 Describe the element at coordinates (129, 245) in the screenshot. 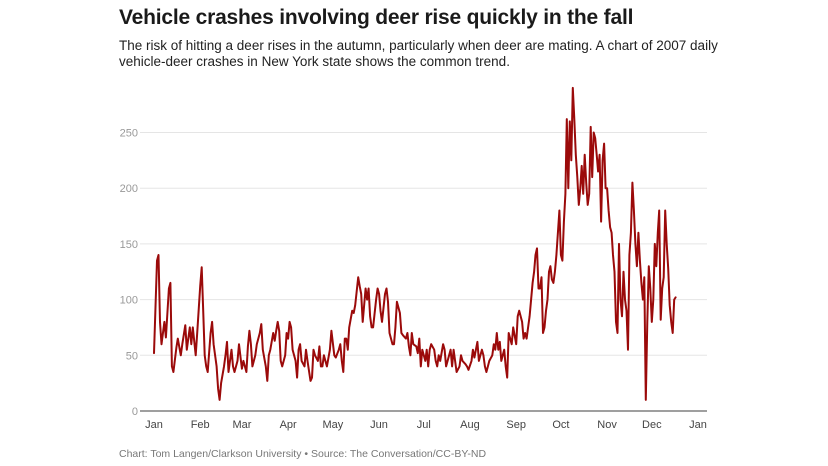

I see `y-tick-label: 150` at that location.